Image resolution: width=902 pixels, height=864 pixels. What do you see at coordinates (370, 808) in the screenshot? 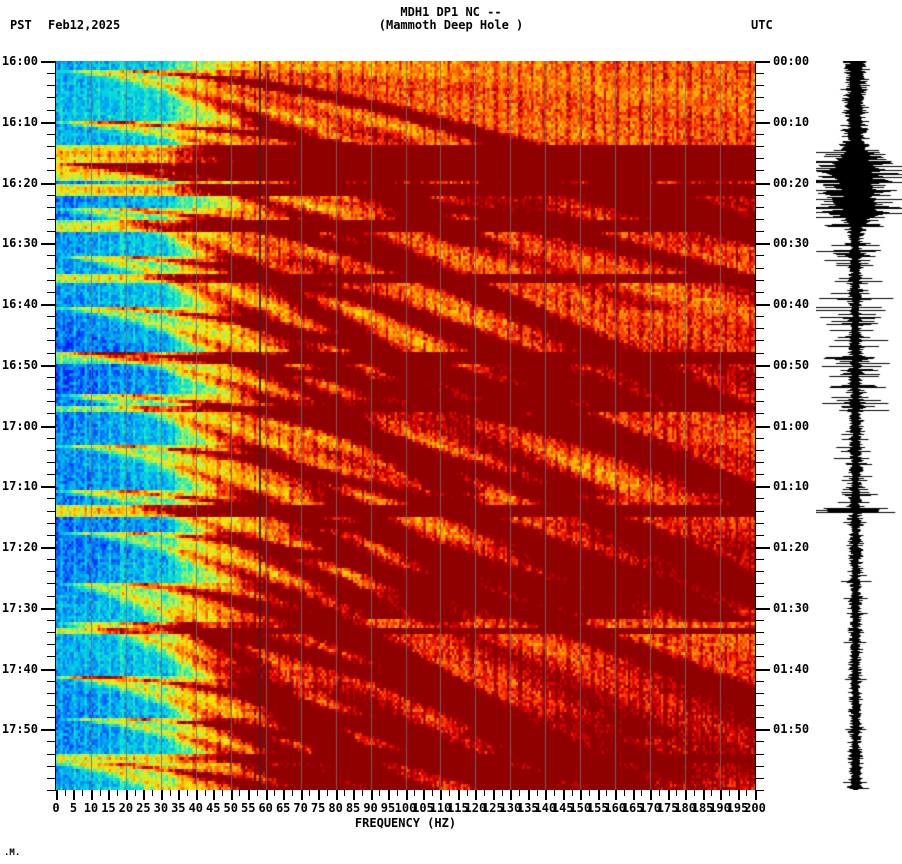
I see `frequency-label: 90` at bounding box center [370, 808].